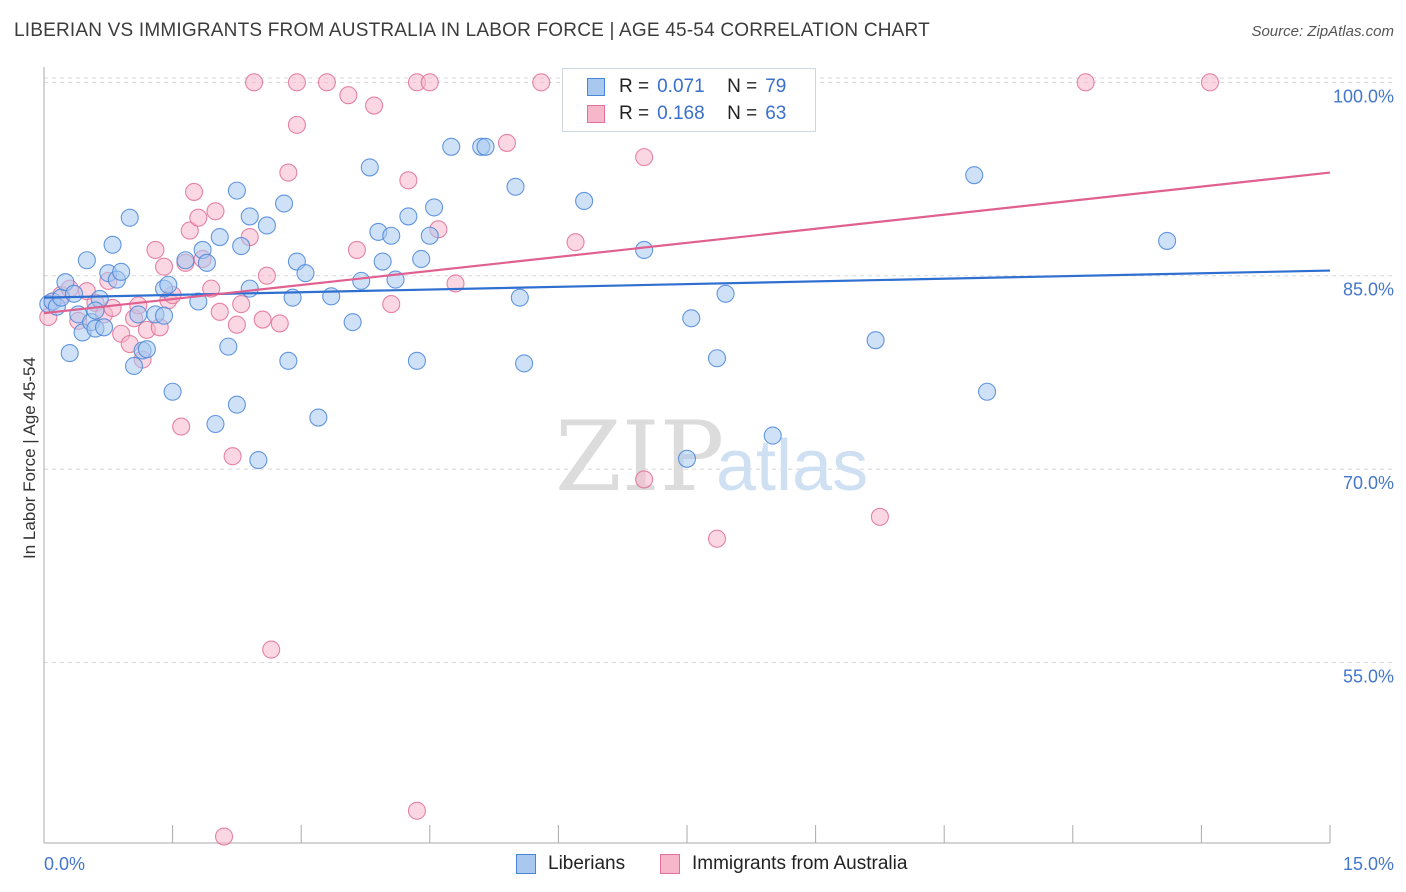  What do you see at coordinates (634, 86) in the screenshot?
I see `legend-r-label: R =` at bounding box center [634, 86].